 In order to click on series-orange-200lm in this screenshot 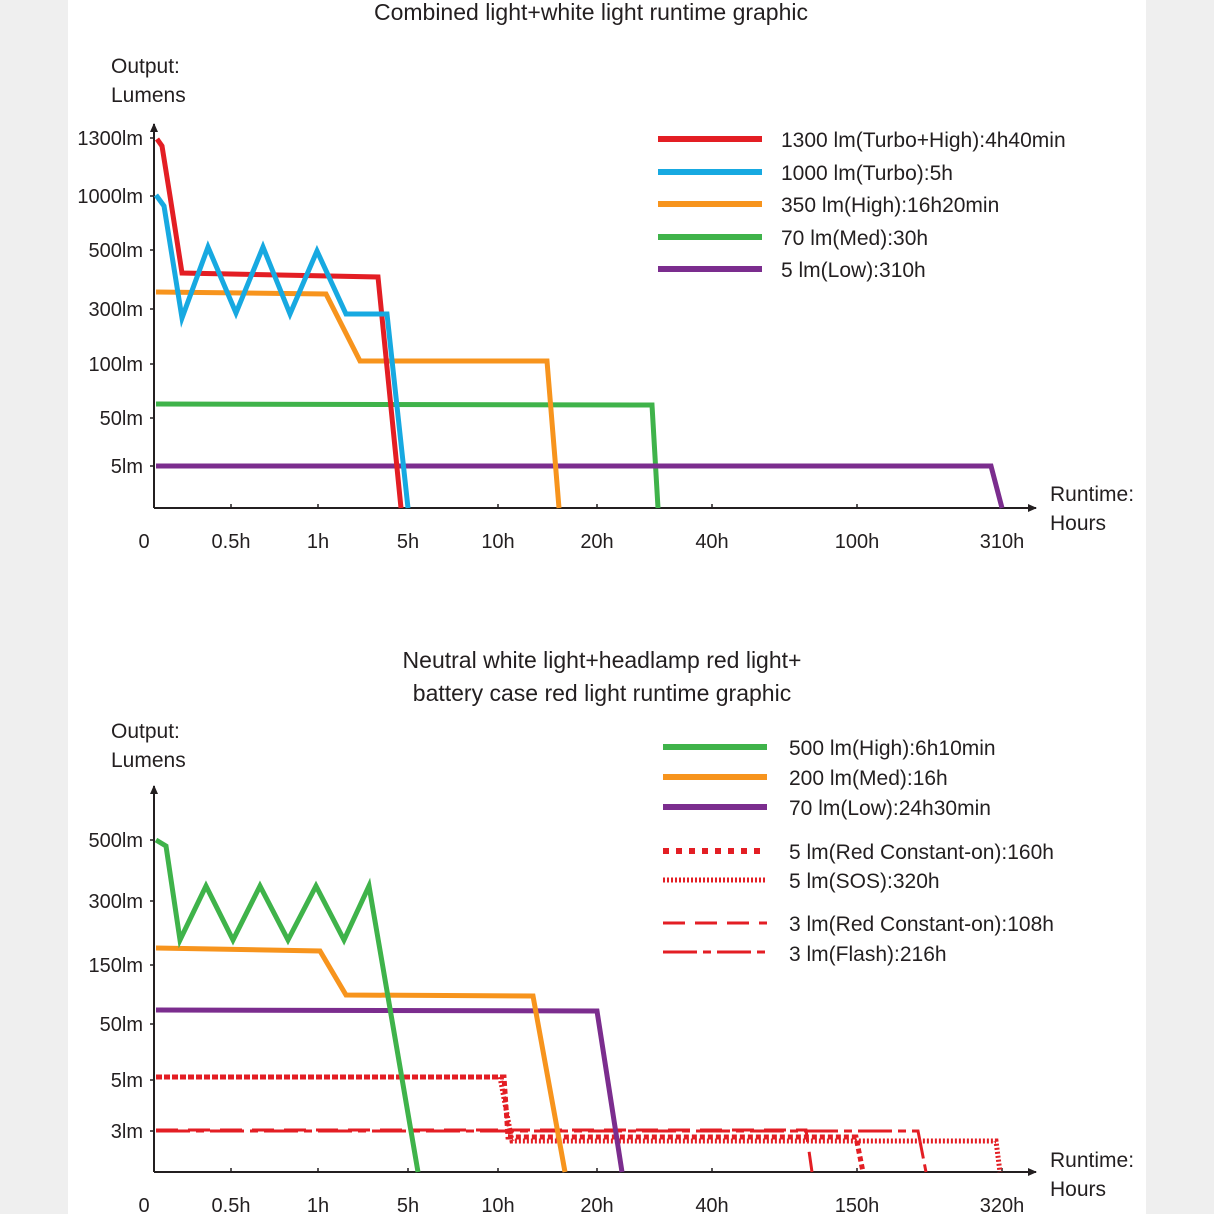, I will do `click(361, 1059)`.